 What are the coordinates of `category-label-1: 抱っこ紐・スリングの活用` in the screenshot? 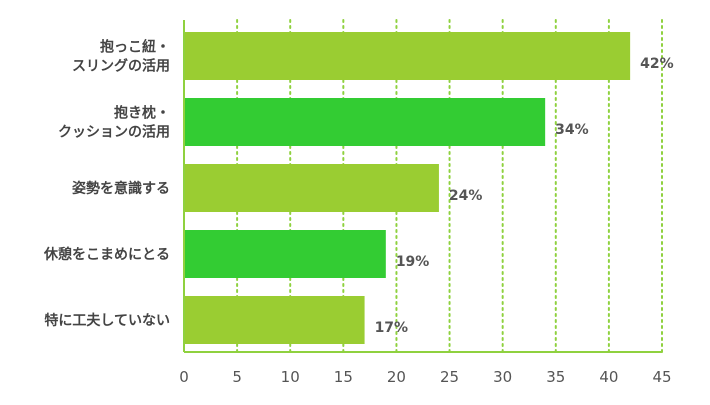 It's located at (121, 57).